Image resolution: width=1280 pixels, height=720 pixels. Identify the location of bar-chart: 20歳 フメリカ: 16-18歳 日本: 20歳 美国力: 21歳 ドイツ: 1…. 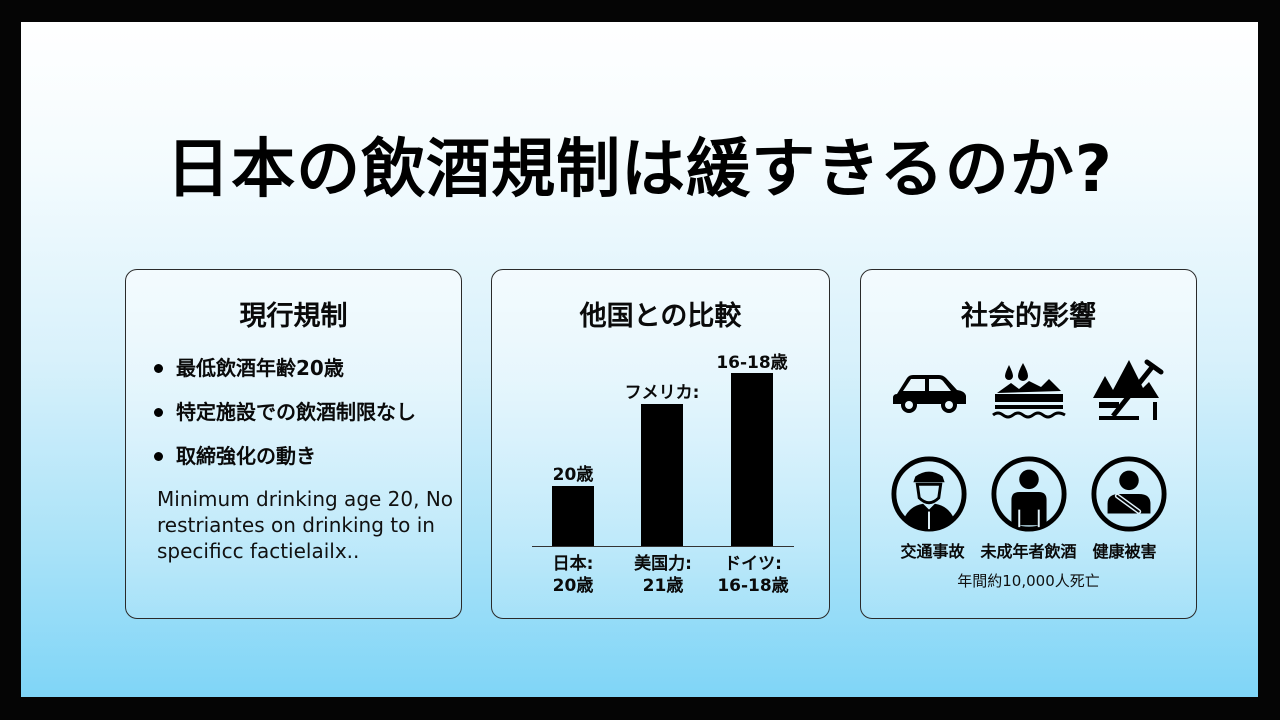
(660, 444).